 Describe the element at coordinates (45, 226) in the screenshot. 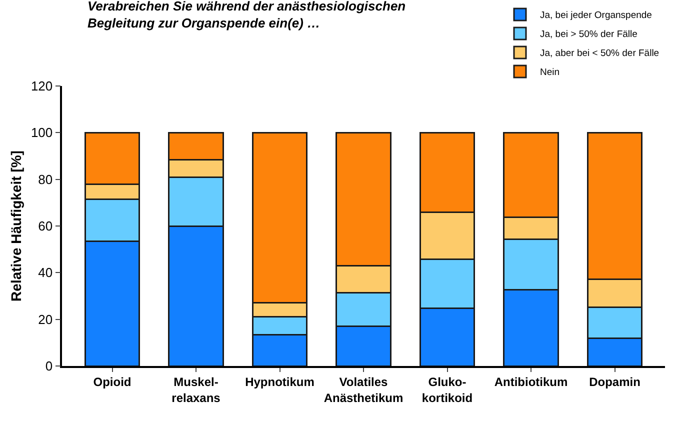

I see `y-tick-label: 60` at that location.